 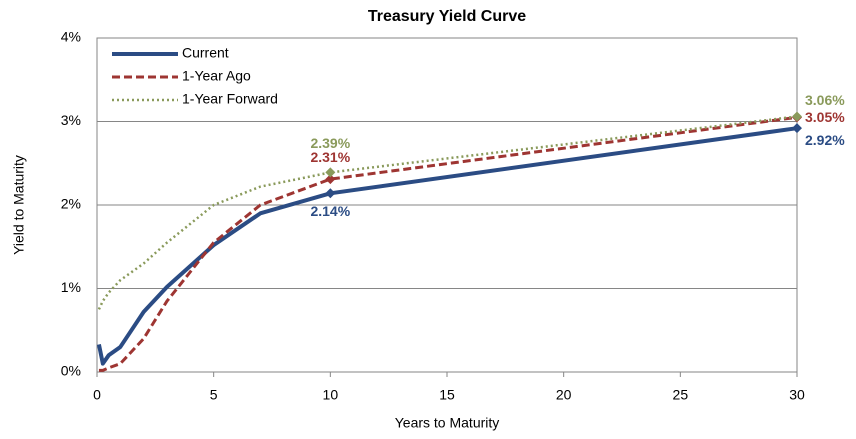 What do you see at coordinates (825, 117) in the screenshot?
I see `data-label: 3.05%` at bounding box center [825, 117].